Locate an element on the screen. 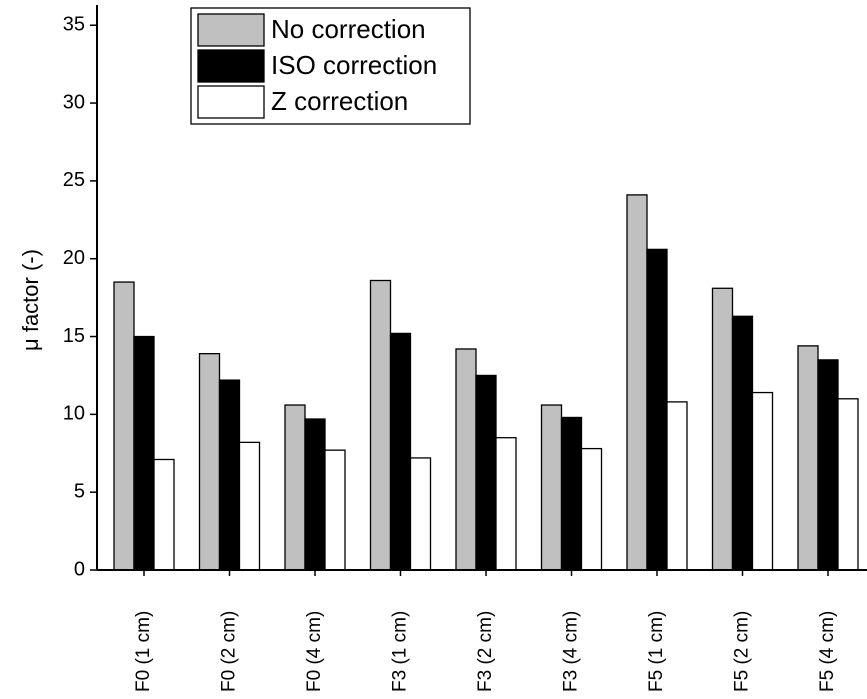 The image size is (867, 699). y-tick-label: 5 is located at coordinates (79, 491).